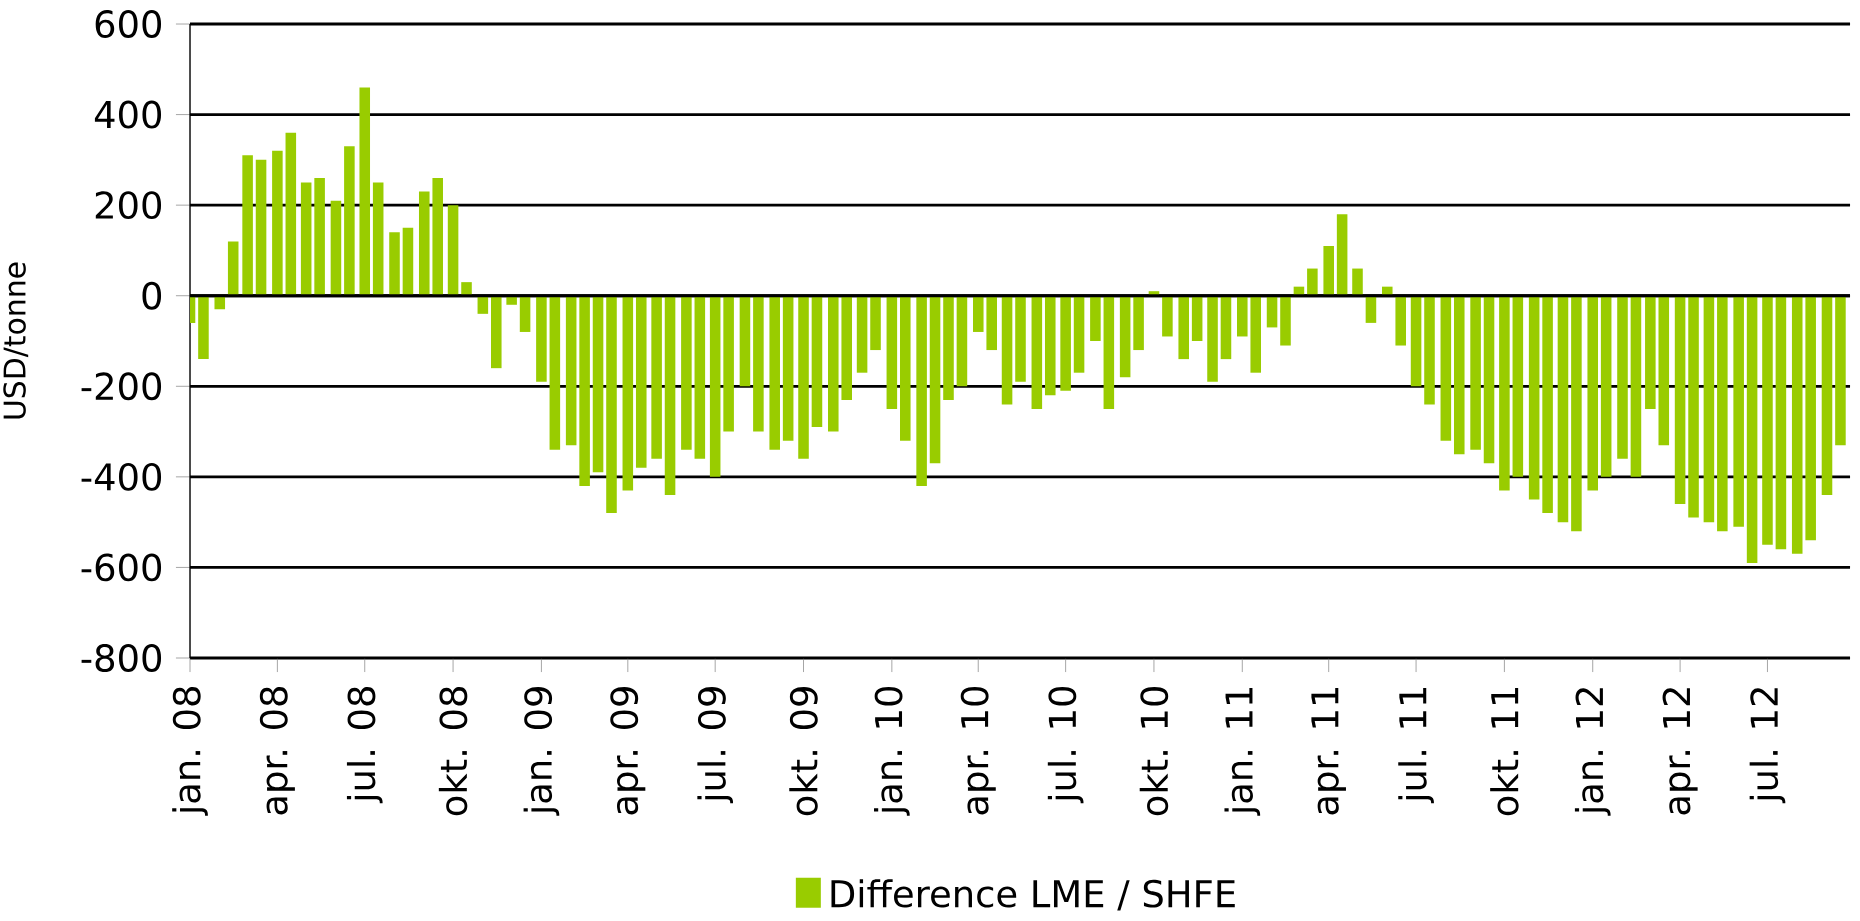 This screenshot has width=1860, height=921. What do you see at coordinates (1328, 751) in the screenshot?
I see `x-tick-label: apr. 11` at bounding box center [1328, 751].